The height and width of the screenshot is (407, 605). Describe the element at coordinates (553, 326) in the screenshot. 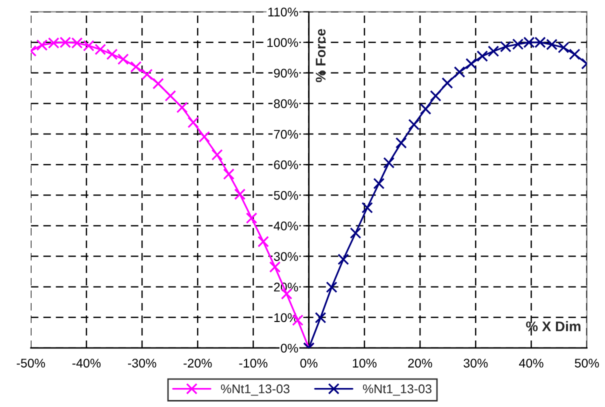

I see `x-axis-title: % X Dim` at that location.